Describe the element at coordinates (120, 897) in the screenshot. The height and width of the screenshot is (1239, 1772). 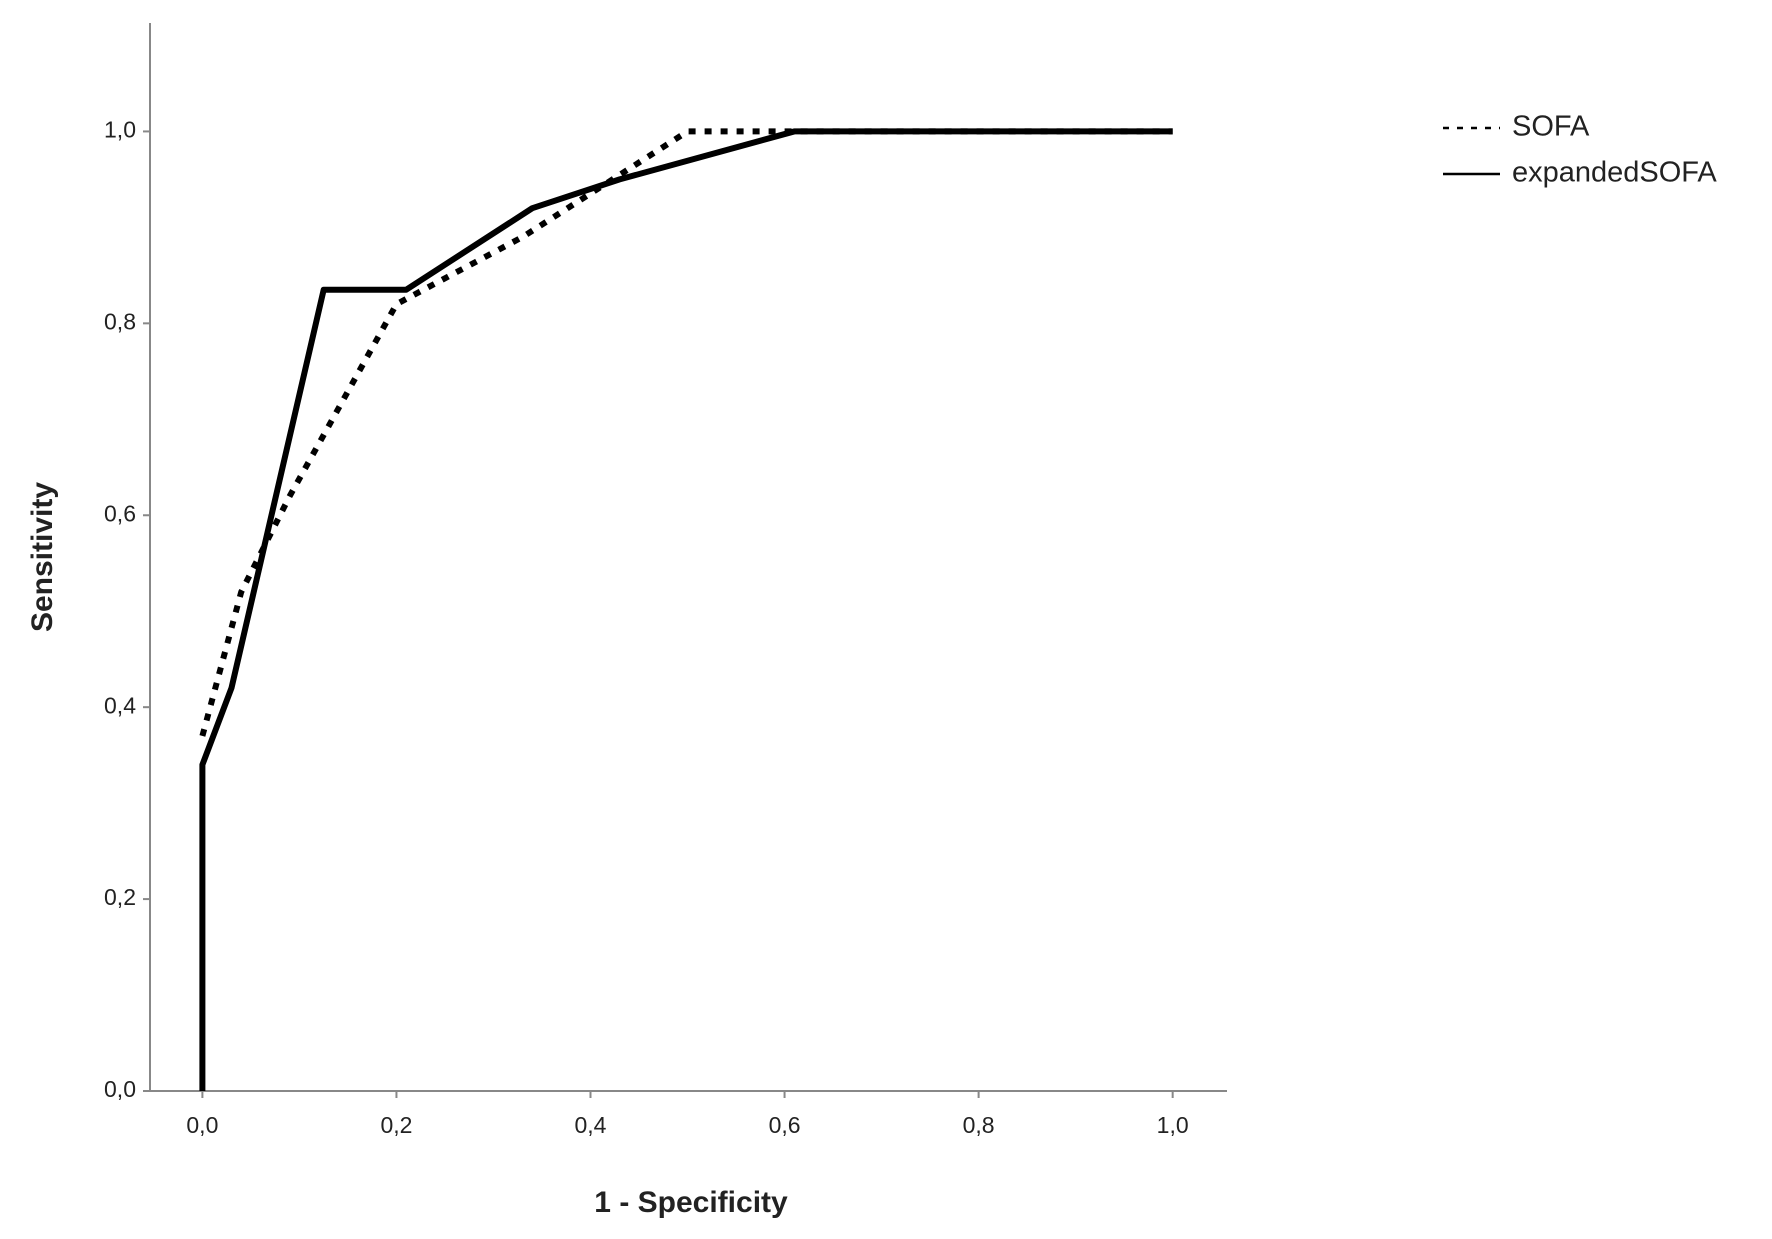
I see `y-tick-label: 0,2` at that location.